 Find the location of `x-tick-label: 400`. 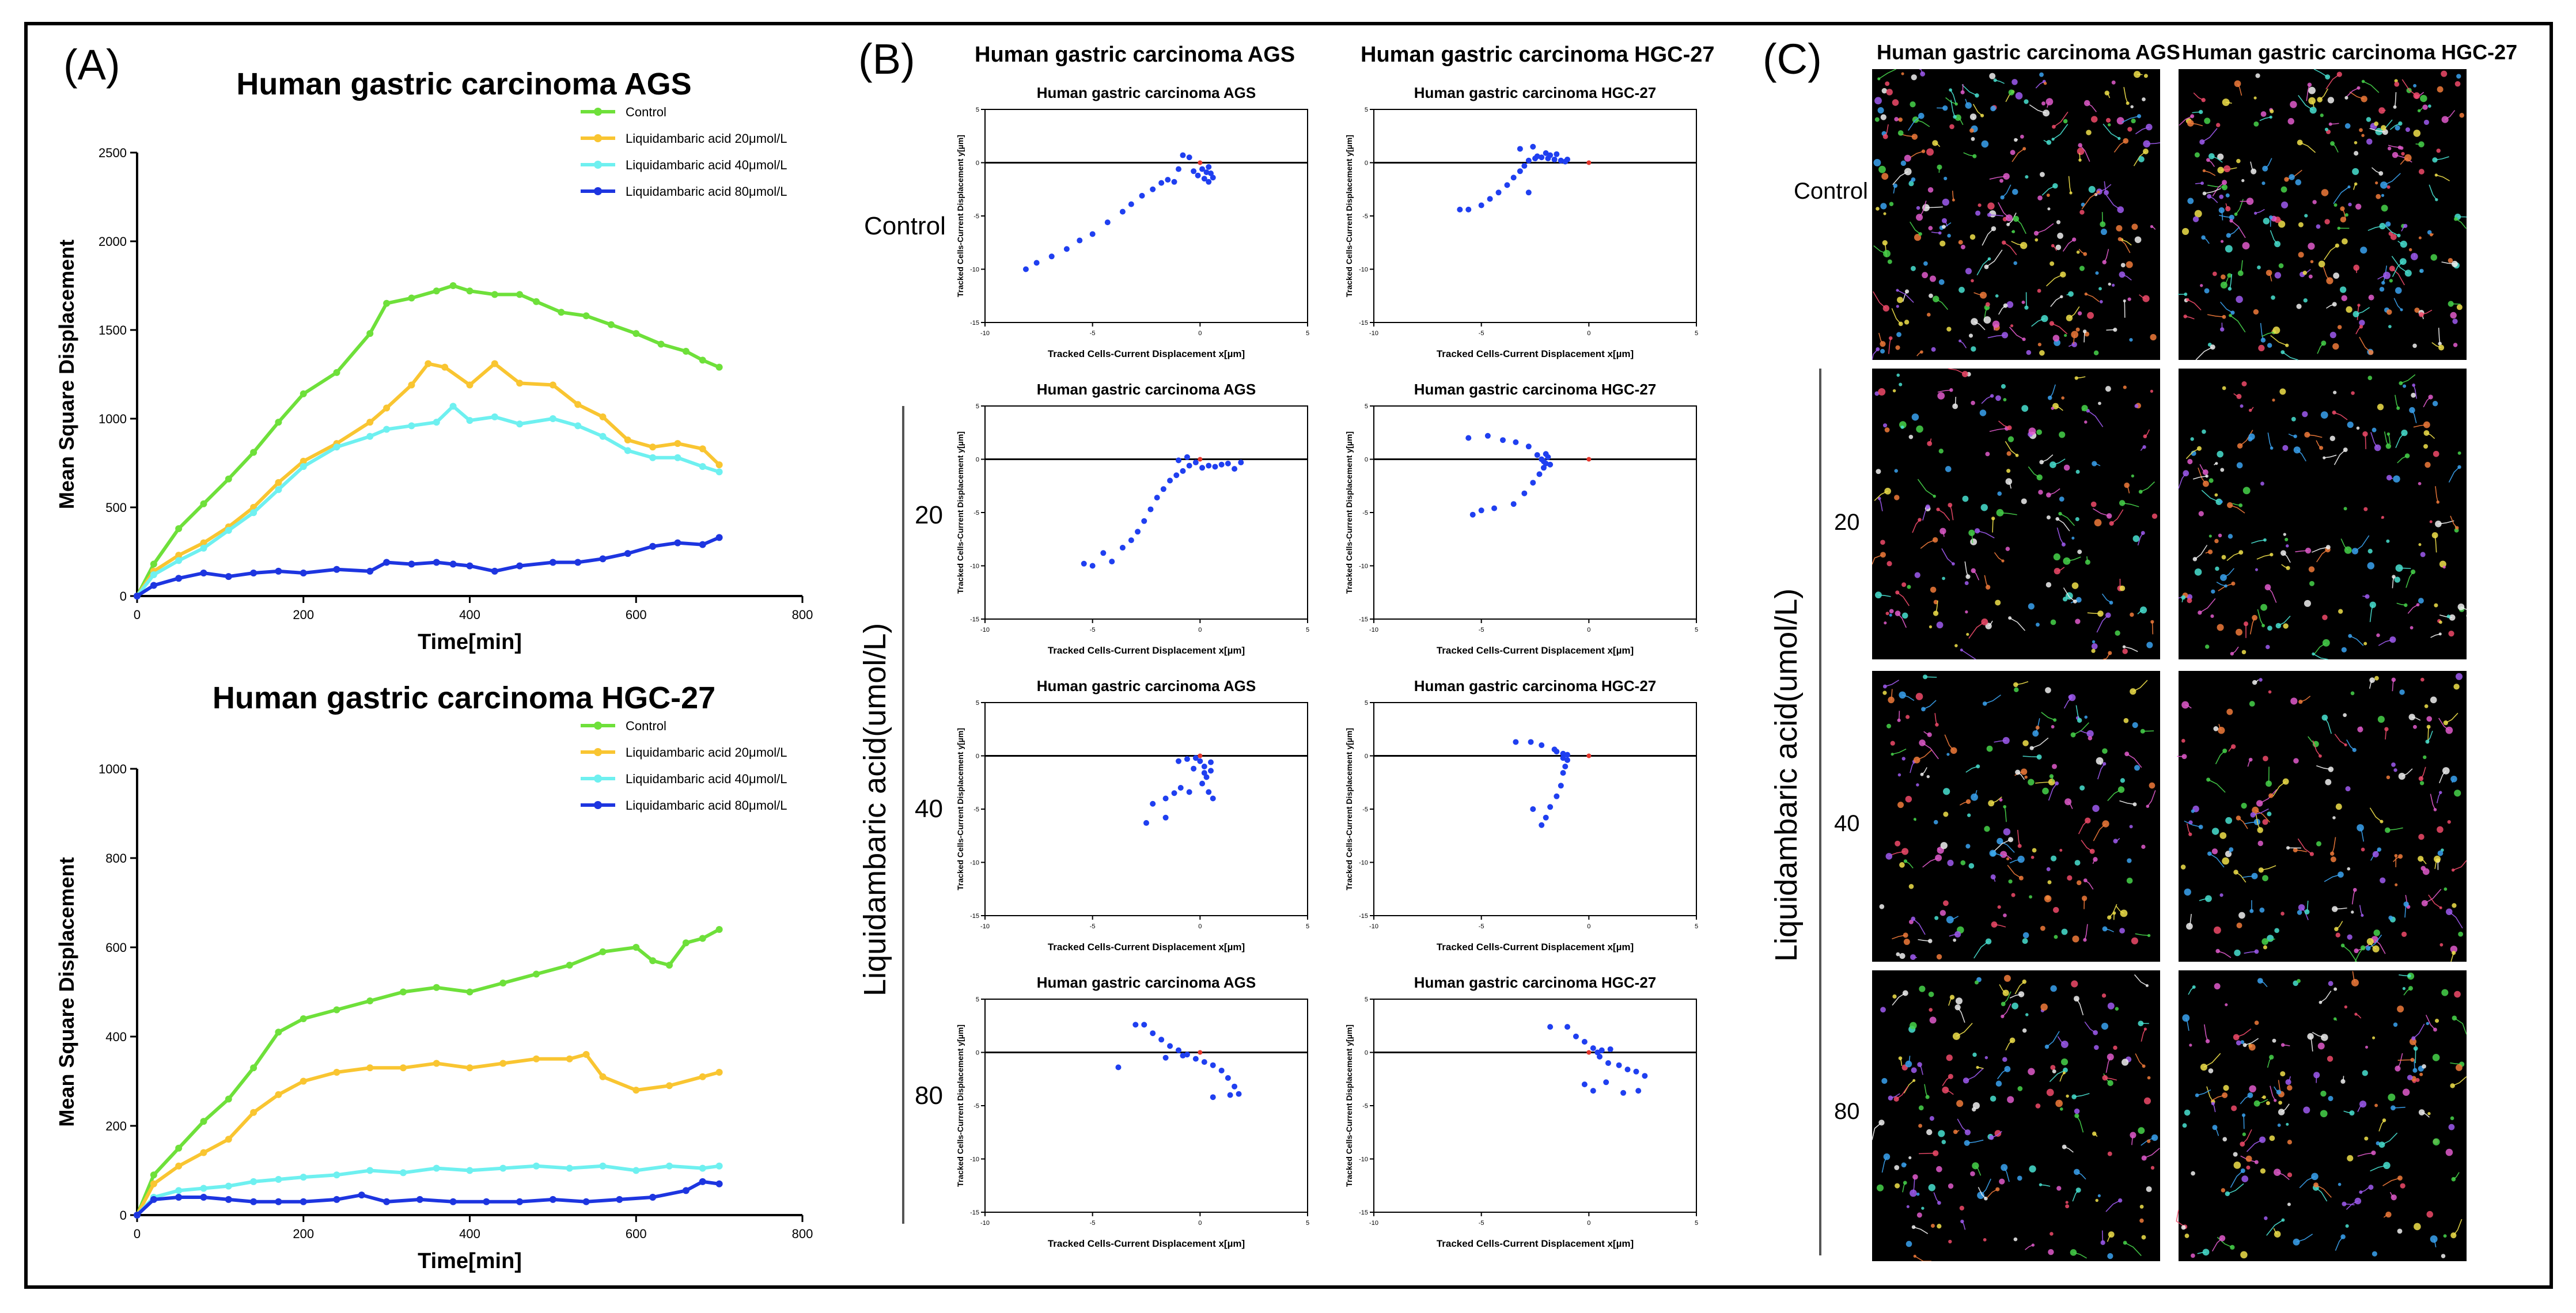

x-tick-label: 400 is located at coordinates (469, 1234).